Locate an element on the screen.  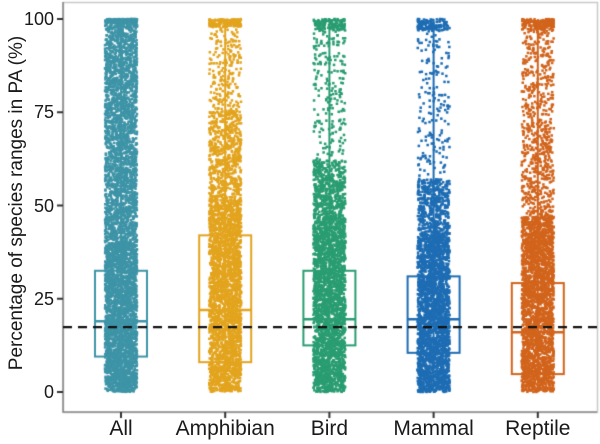
y-tick-label-0: 0 is located at coordinates (48, 392).